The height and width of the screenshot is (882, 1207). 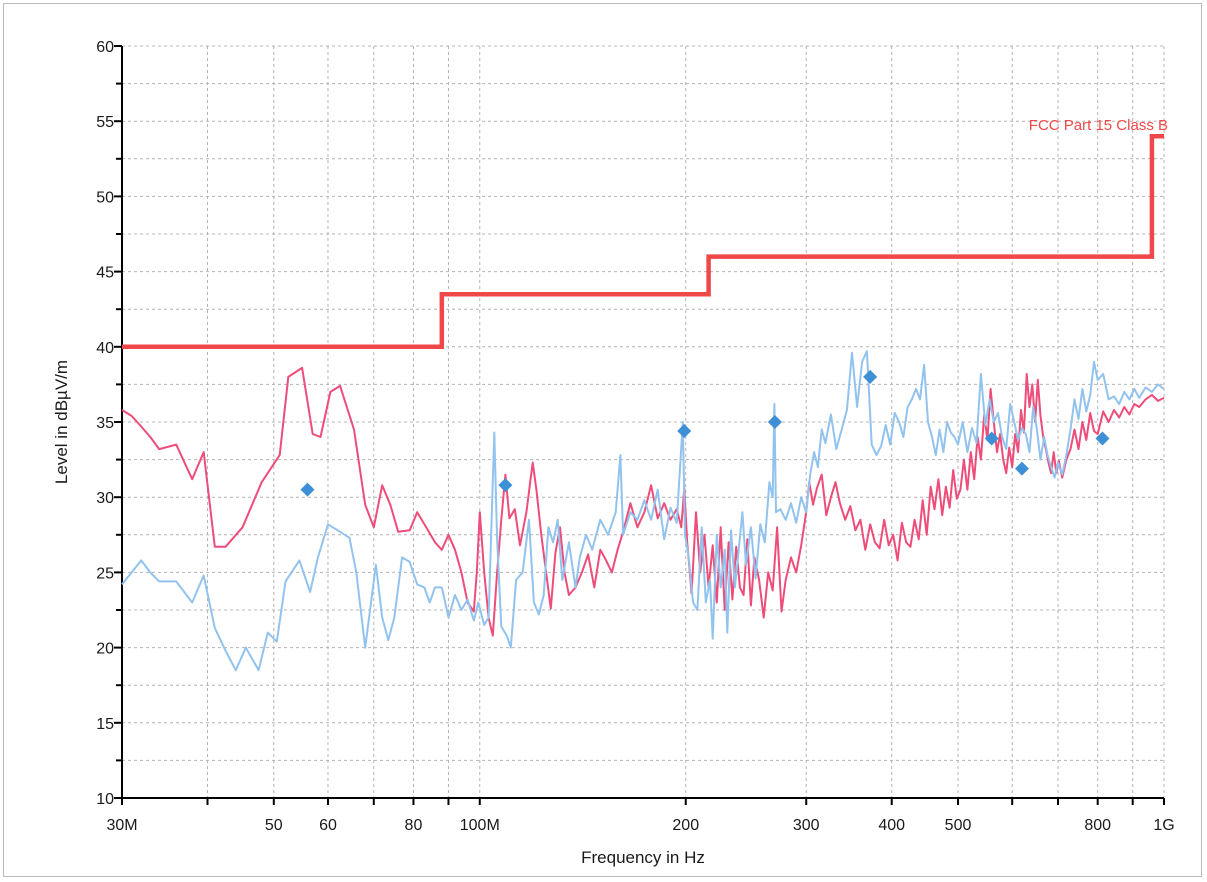 I want to click on y-tick-label: 15, so click(x=105, y=724).